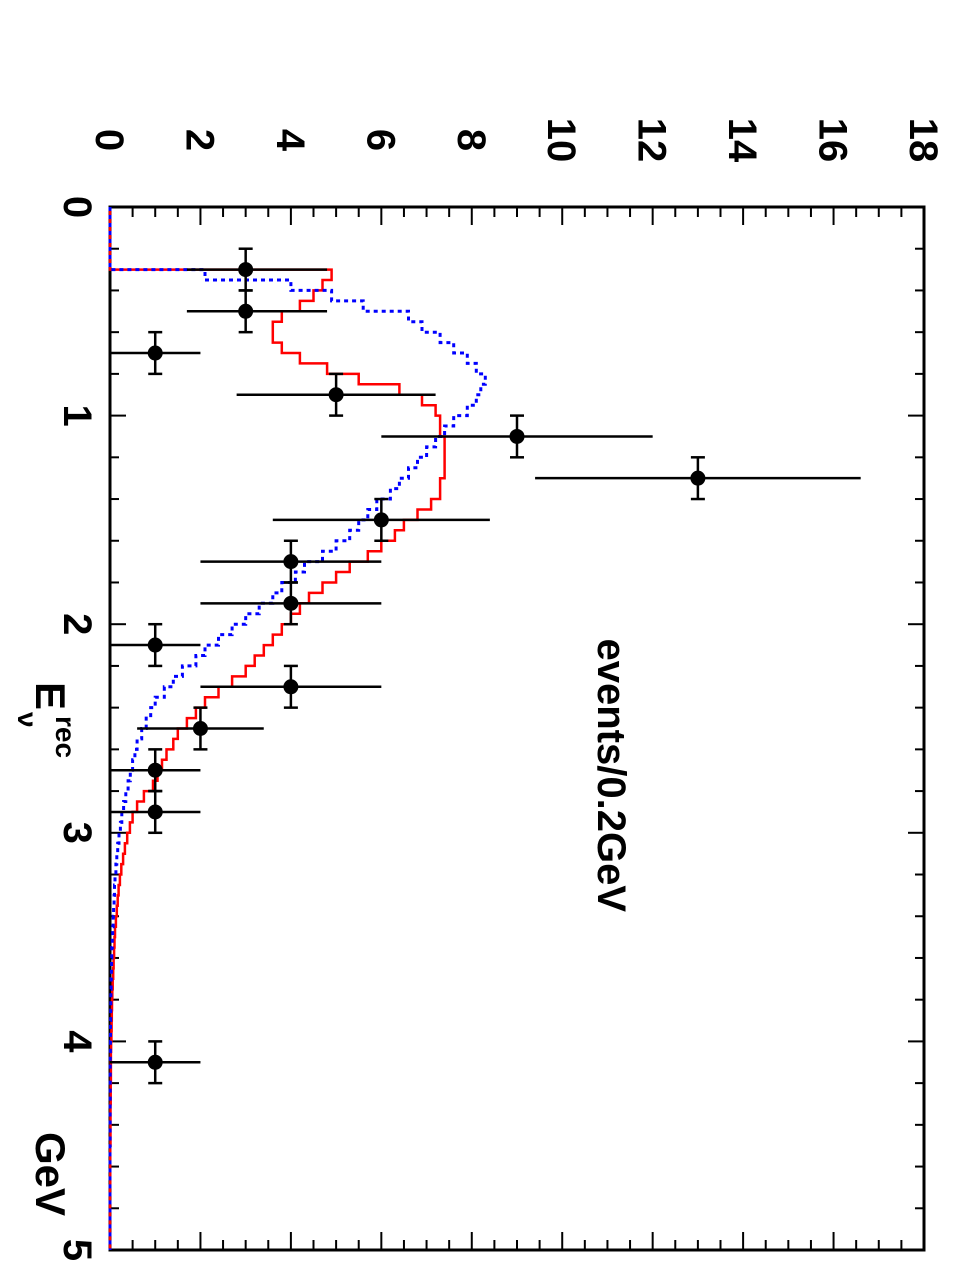  Describe the element at coordinates (109, 140) in the screenshot. I see `y-tick-label: 0` at that location.